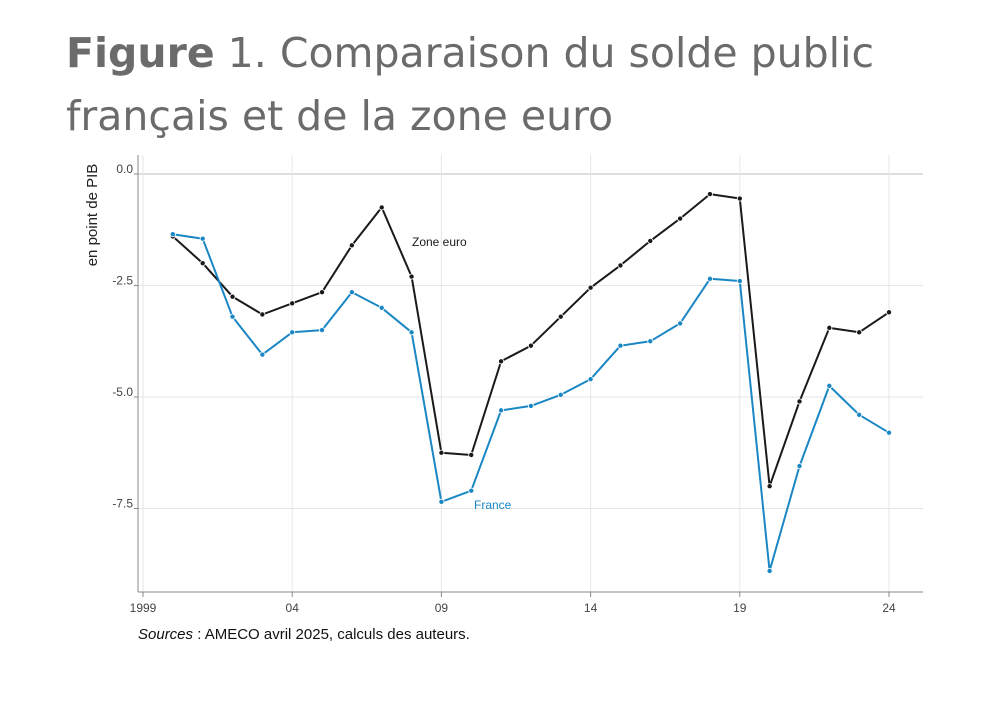  What do you see at coordinates (493, 505) in the screenshot?
I see `series-label-france: France` at bounding box center [493, 505].